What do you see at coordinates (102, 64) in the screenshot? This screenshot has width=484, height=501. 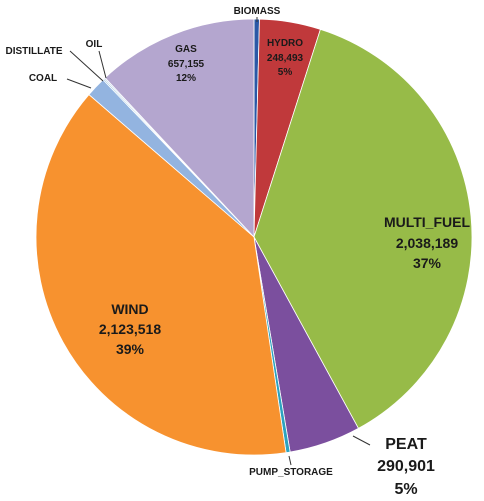 I see `leader-line-oil` at bounding box center [102, 64].